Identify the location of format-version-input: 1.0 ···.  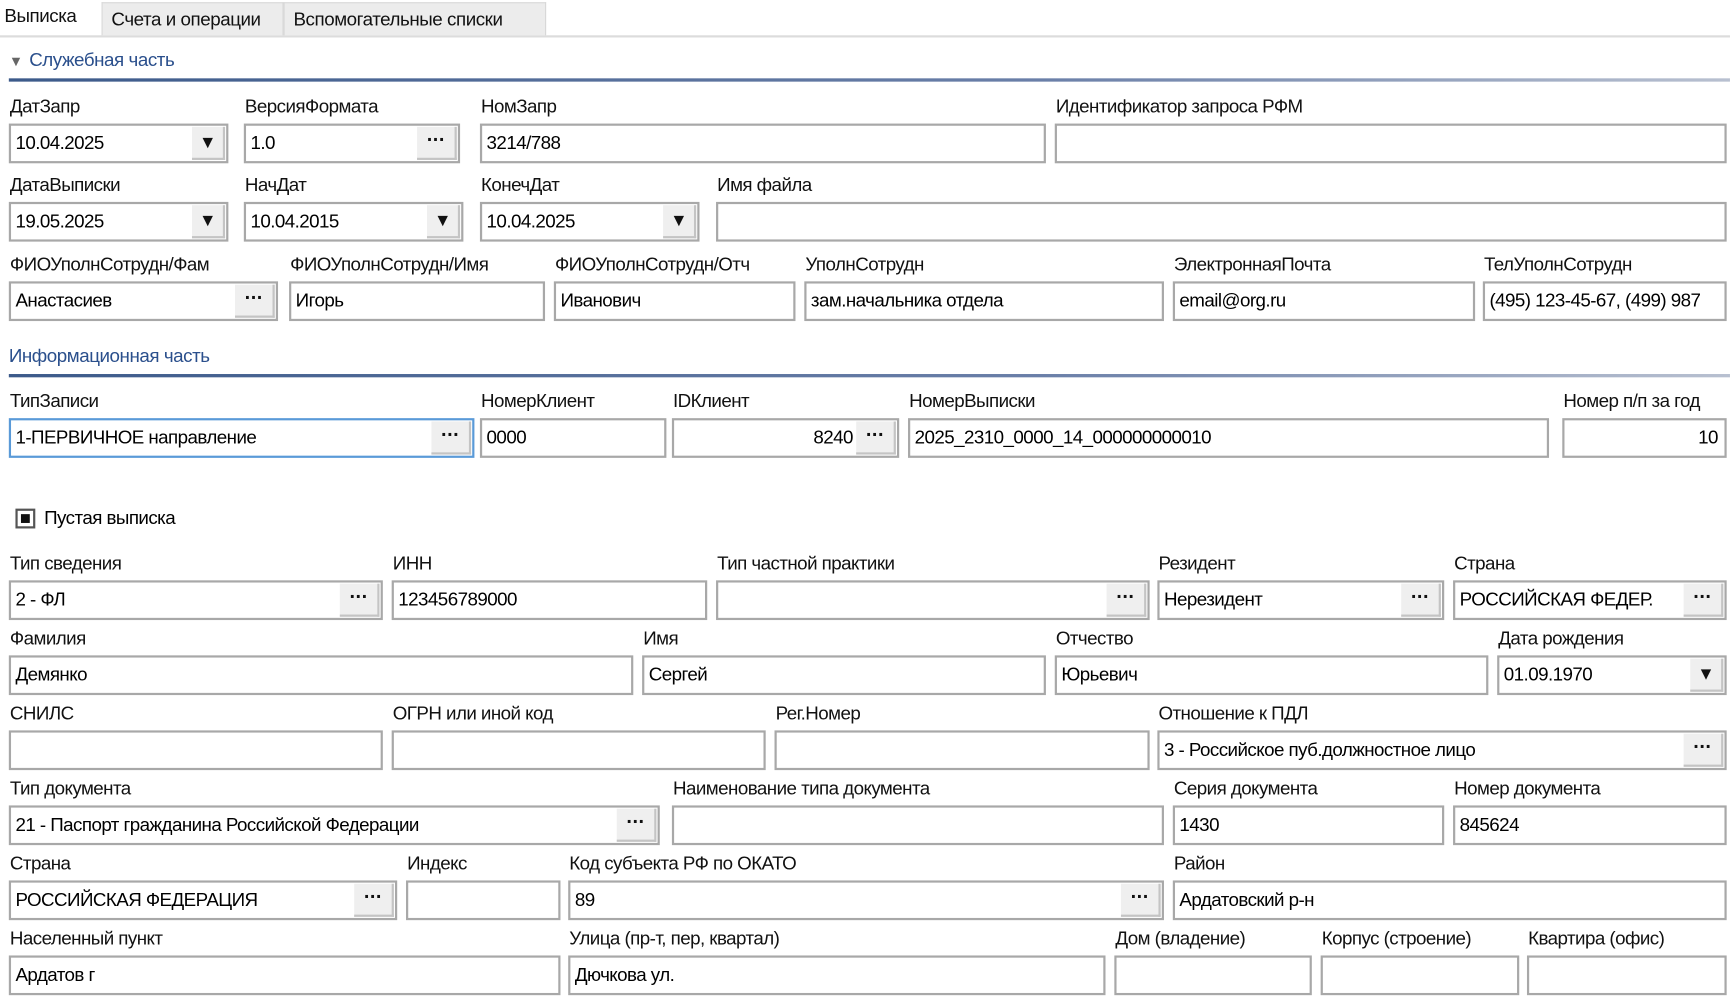
(352, 143).